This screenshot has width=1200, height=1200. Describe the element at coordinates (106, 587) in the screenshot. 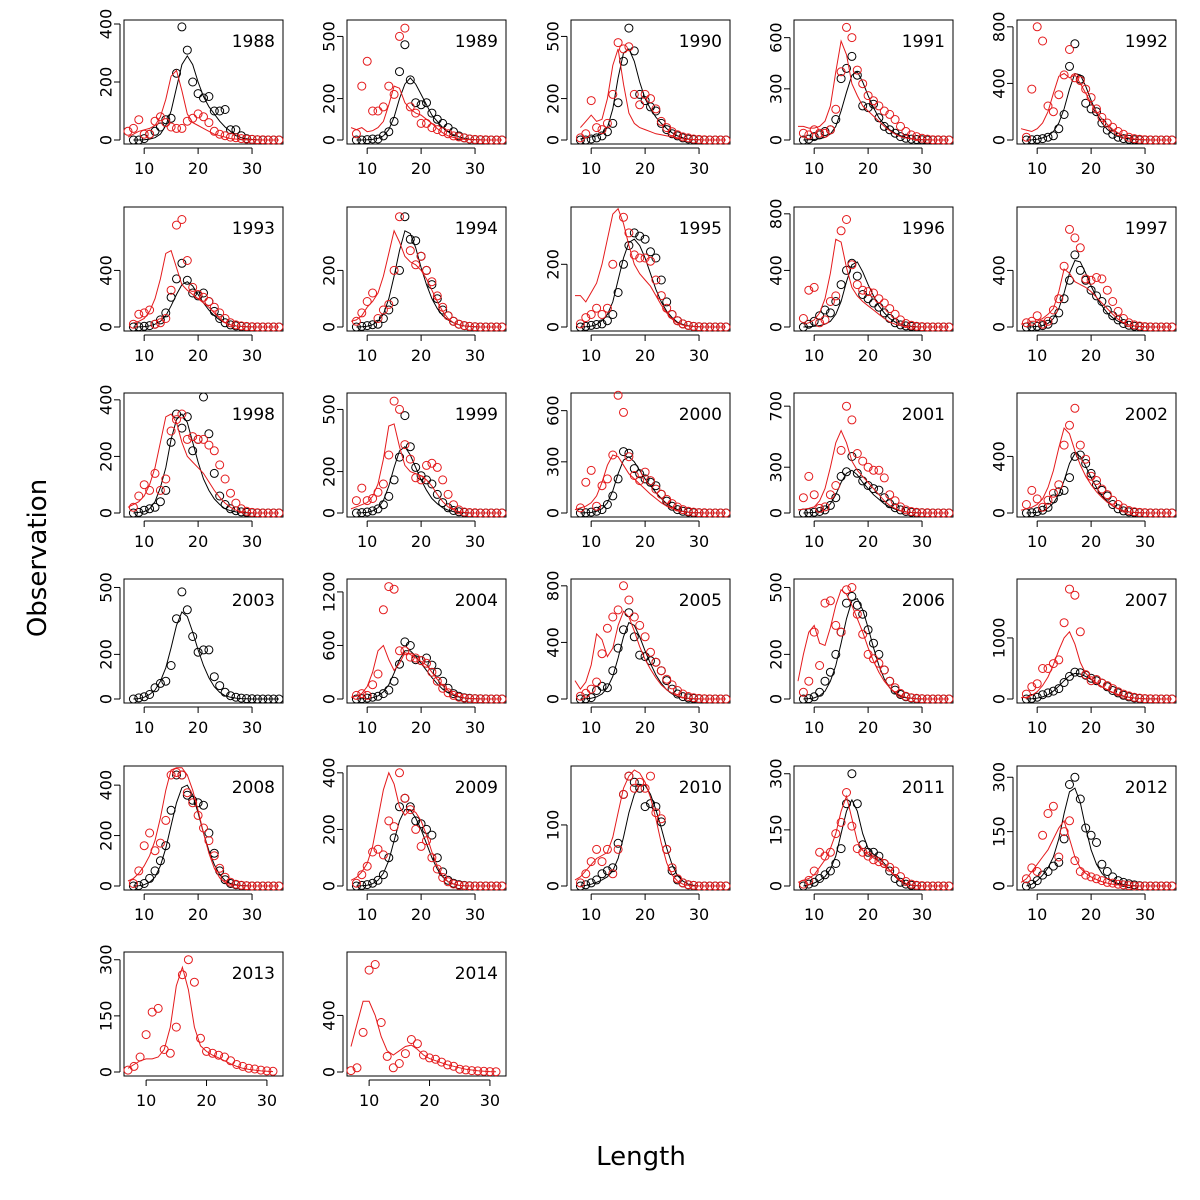

I see `y-tick-label: 500` at that location.